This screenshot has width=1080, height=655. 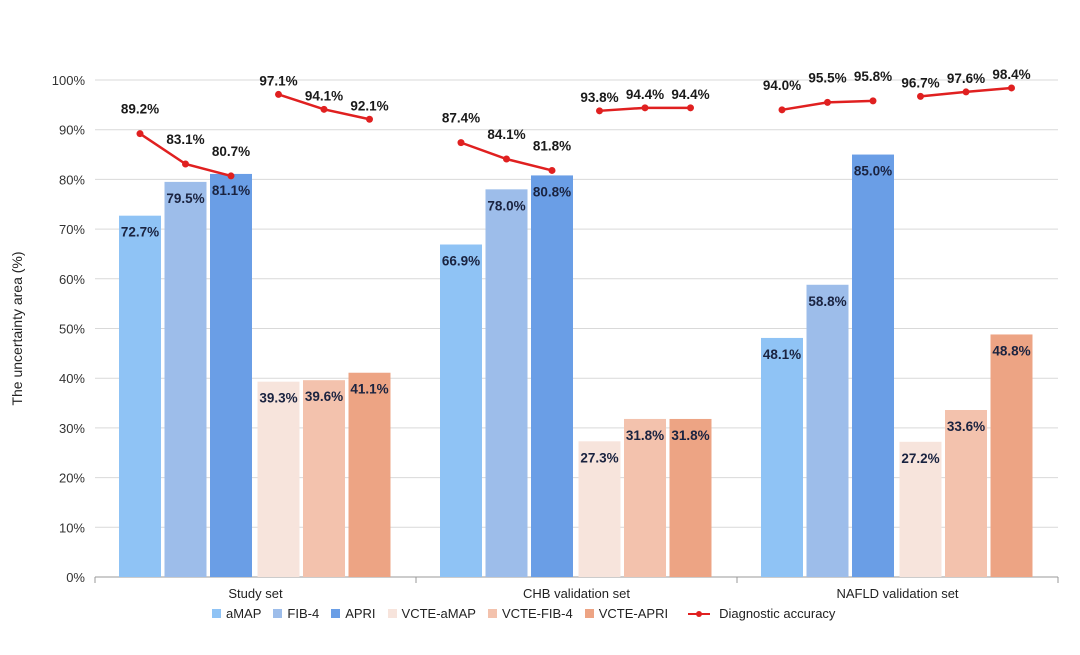 What do you see at coordinates (873, 171) in the screenshot?
I see `bar-label: 85.0%` at bounding box center [873, 171].